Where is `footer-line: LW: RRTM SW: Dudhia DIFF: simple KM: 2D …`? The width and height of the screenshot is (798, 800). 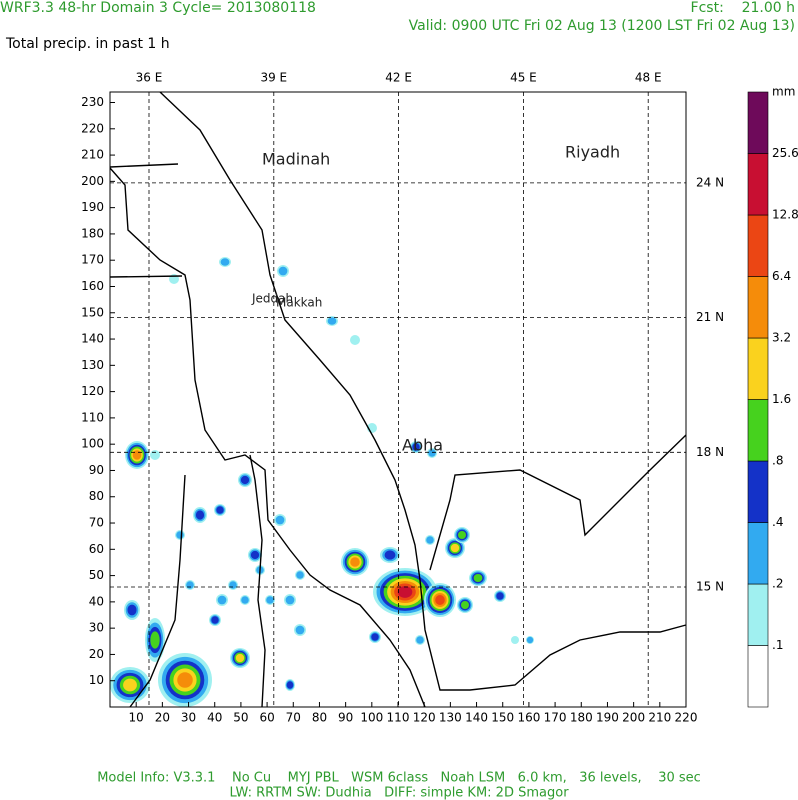
footer-line: LW: RRTM SW: Dudhia DIFF: simple KM: 2D … is located at coordinates (399, 793).